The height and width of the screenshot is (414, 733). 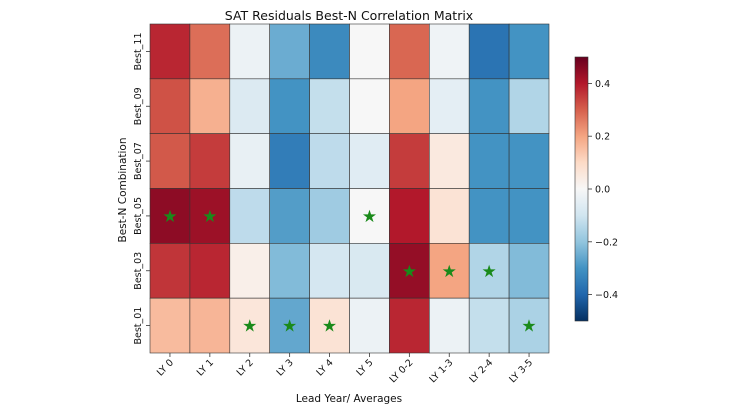 I want to click on colorbar-ticks: 0.4 0.2 0.0 −0.2 −0.4, so click(x=603, y=190).